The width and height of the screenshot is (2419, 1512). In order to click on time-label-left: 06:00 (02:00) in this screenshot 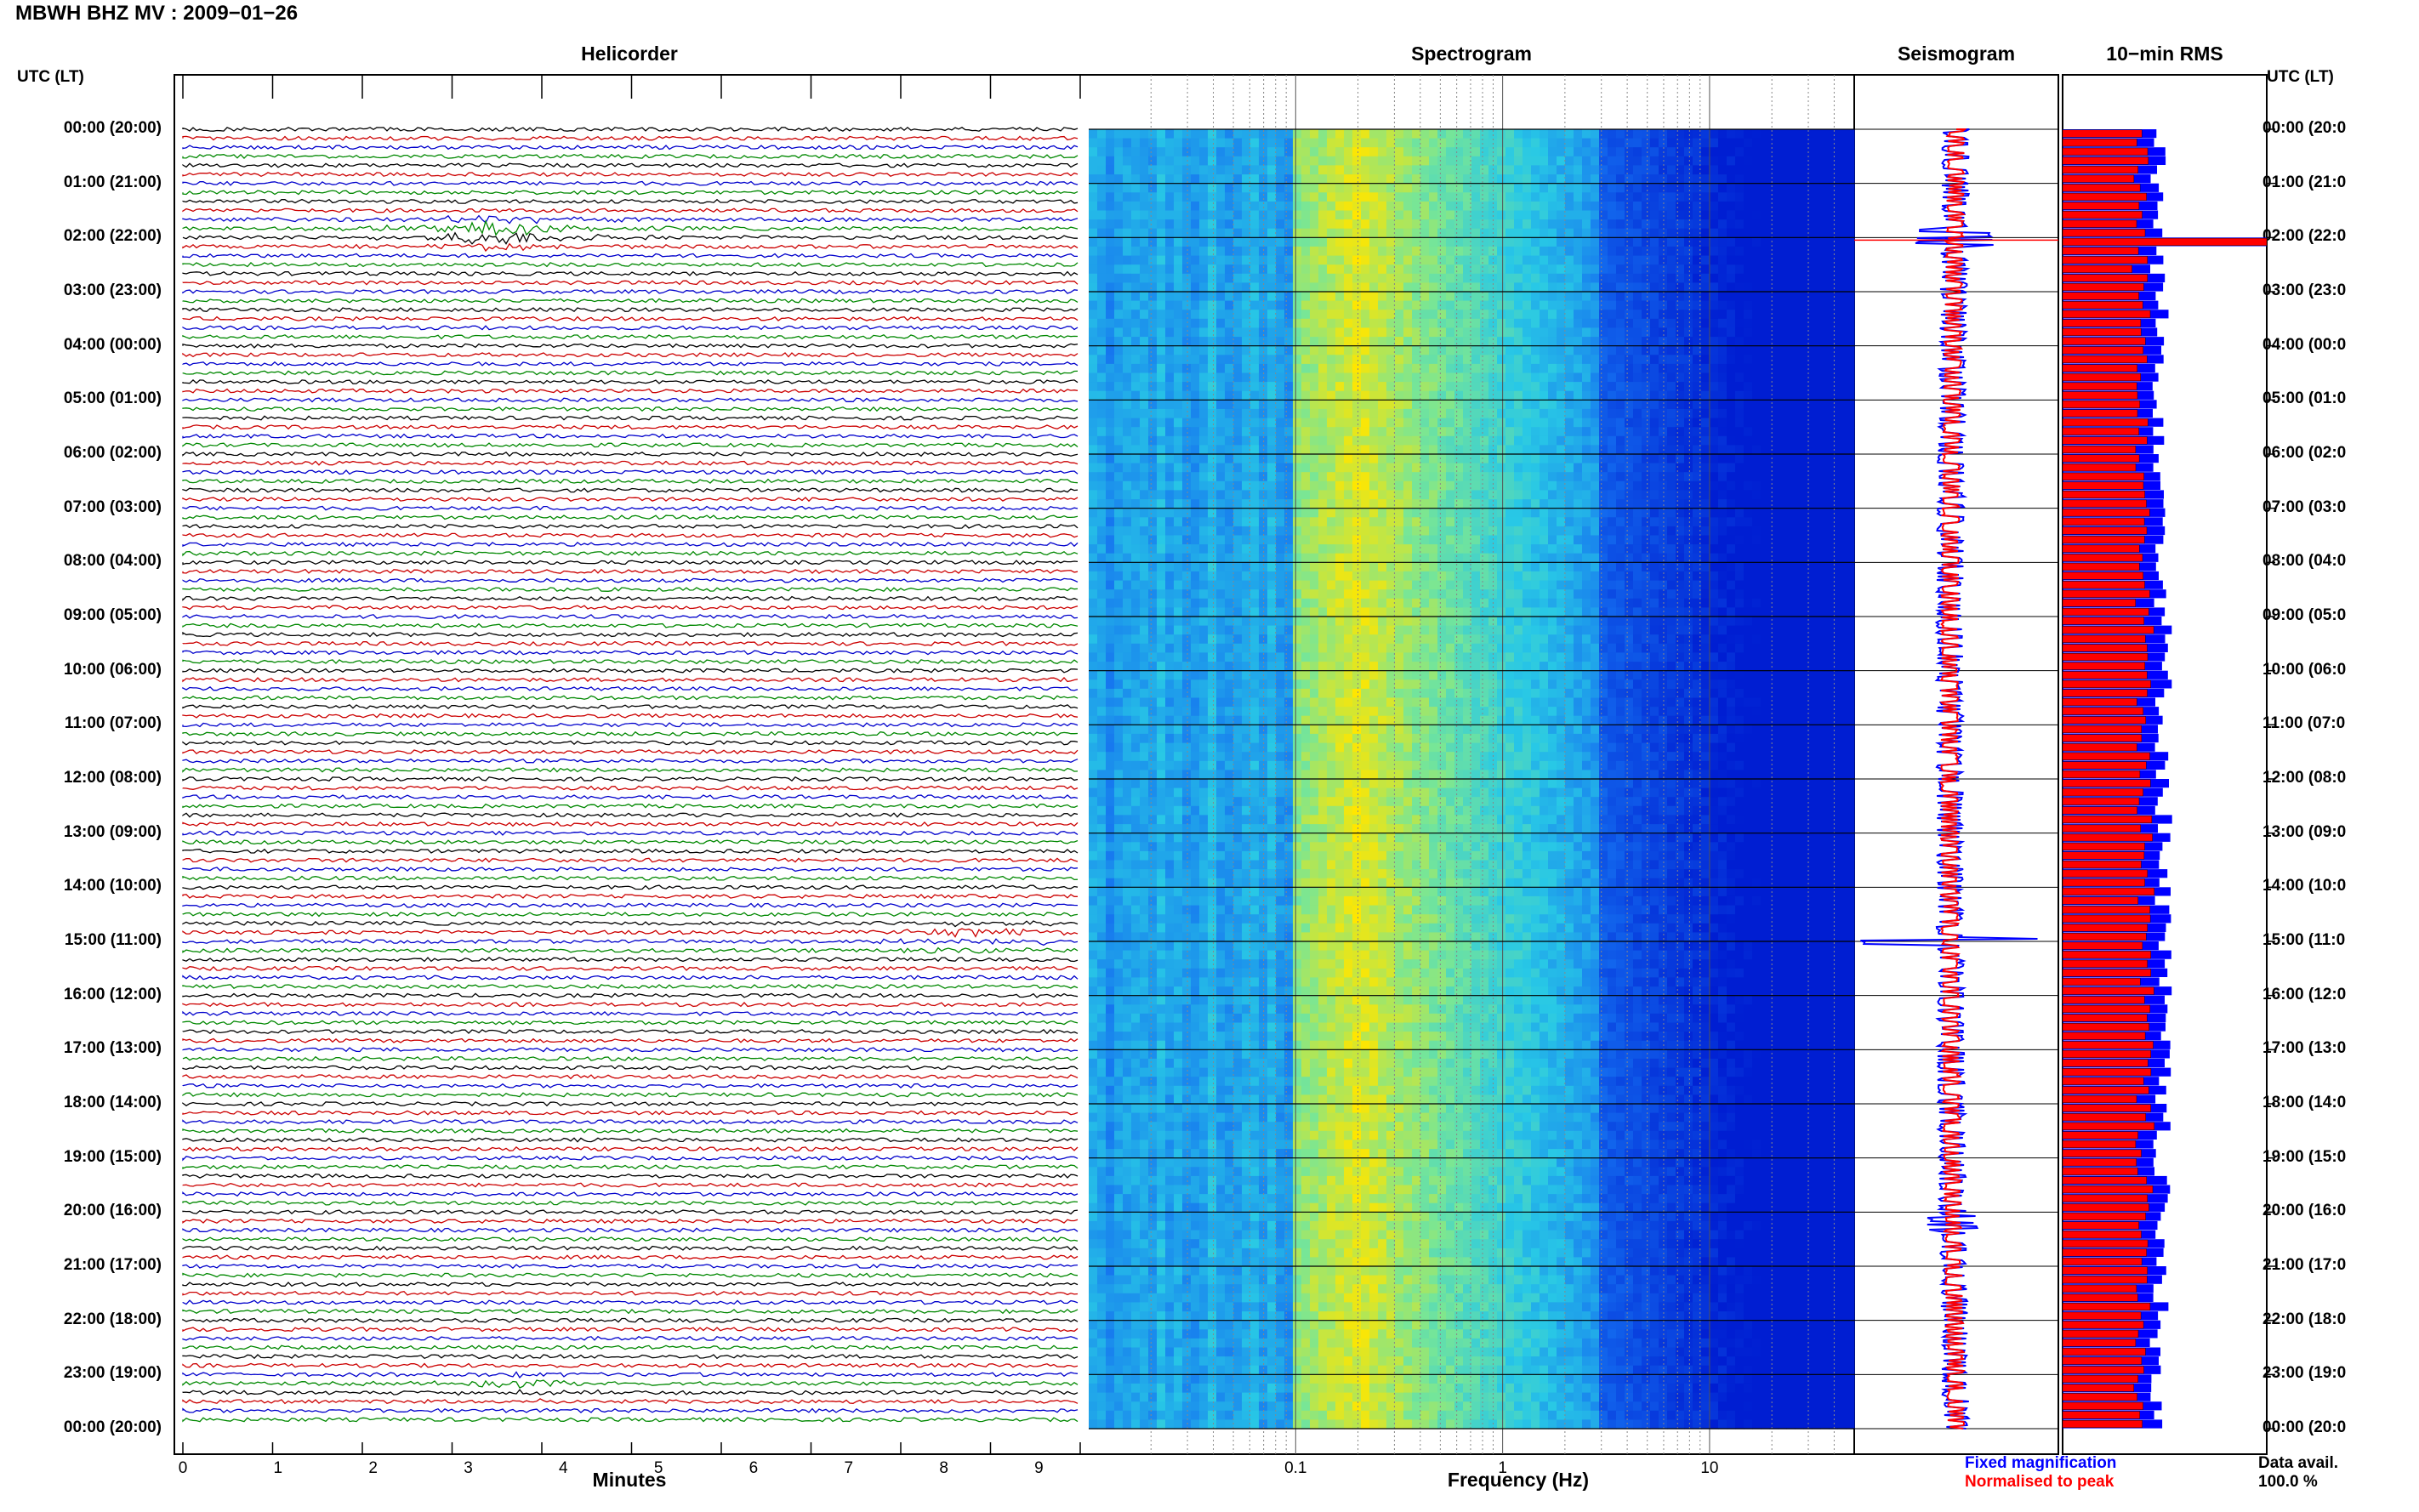, I will do `click(112, 453)`.